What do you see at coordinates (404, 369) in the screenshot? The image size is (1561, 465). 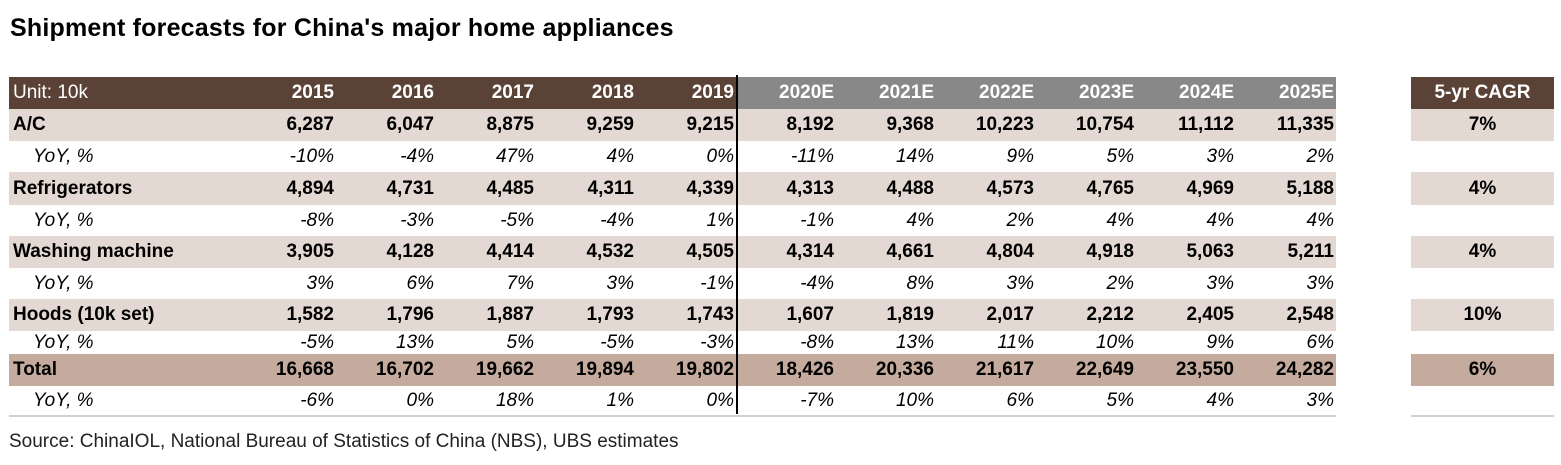 I see `table-cell: 16,702` at bounding box center [404, 369].